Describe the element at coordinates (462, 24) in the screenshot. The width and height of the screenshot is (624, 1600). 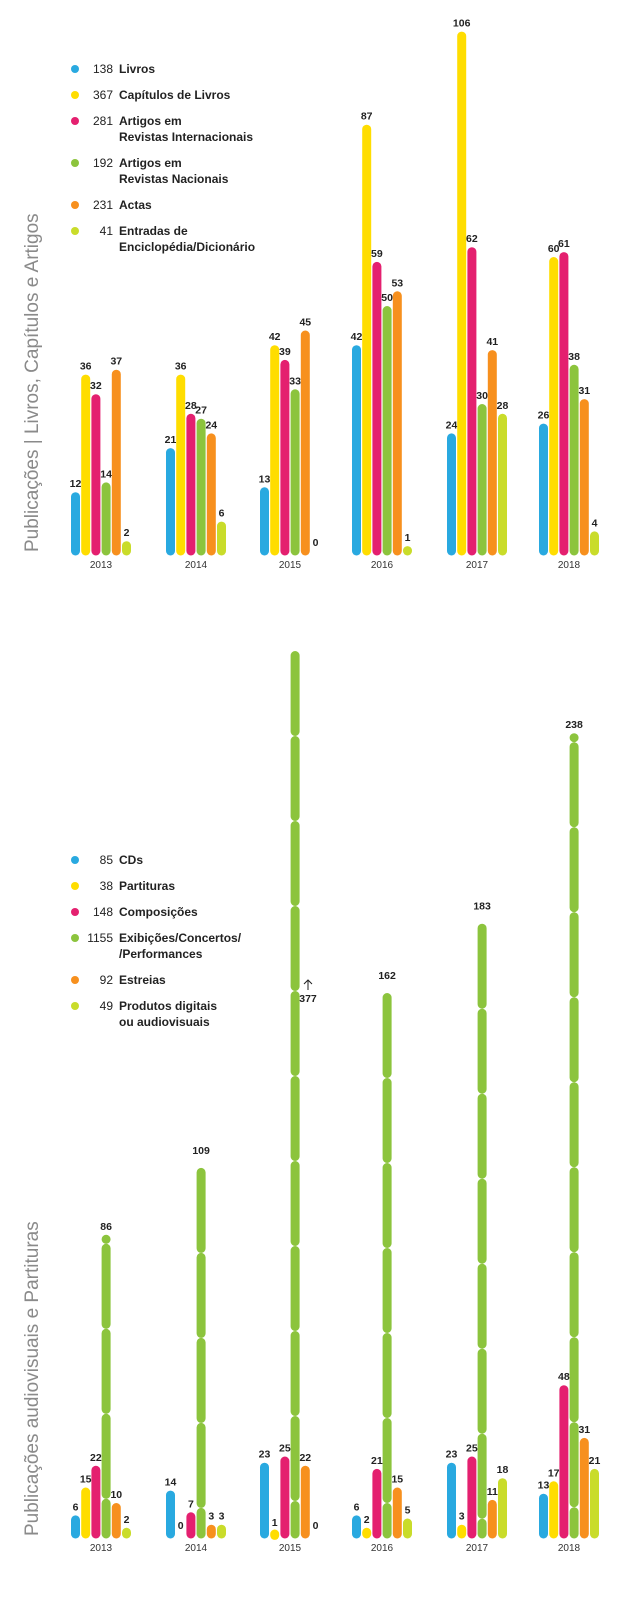
I see `data-label-capitulos-de-livros-2017: 106` at that location.